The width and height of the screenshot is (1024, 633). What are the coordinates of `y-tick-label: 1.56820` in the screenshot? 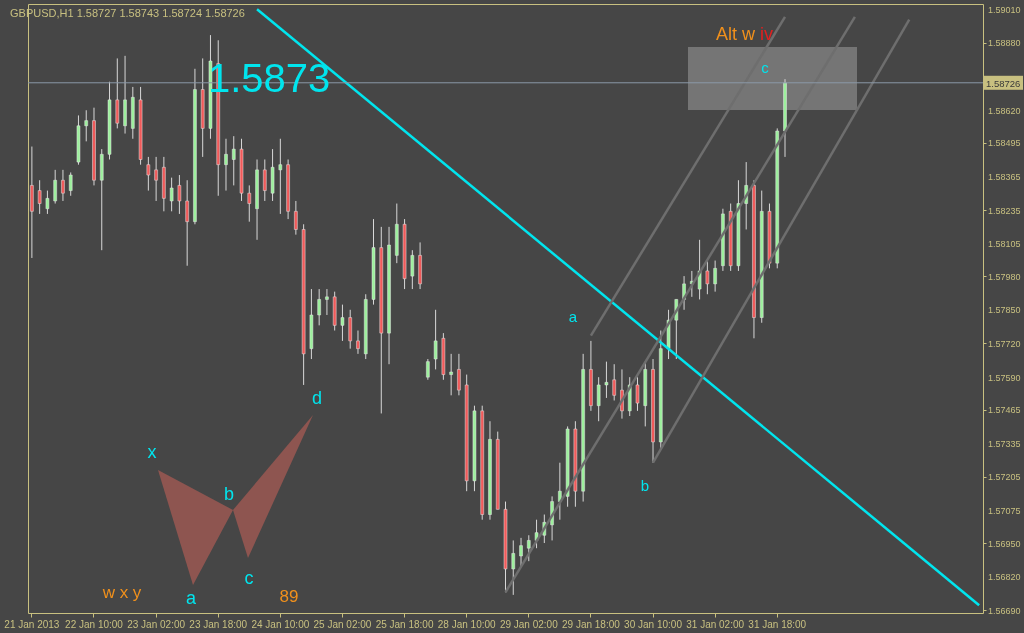 It's located at (1004, 577).